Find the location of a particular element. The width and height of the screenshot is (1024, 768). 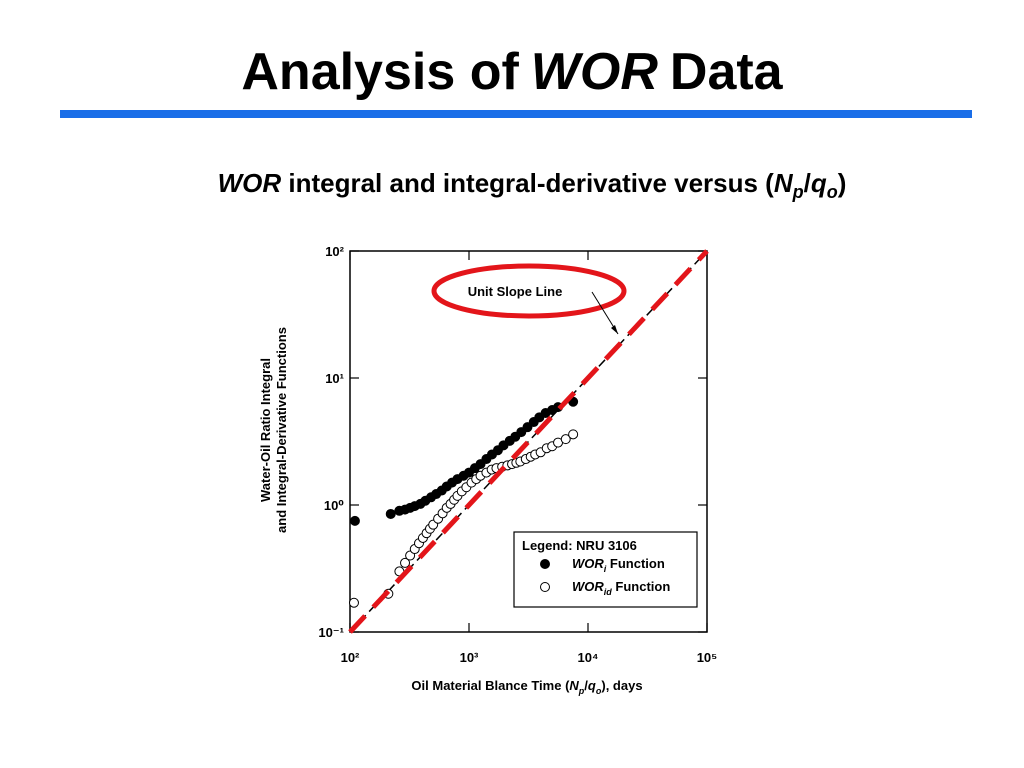

annotation: Unit Slope Line is located at coordinates (515, 291).